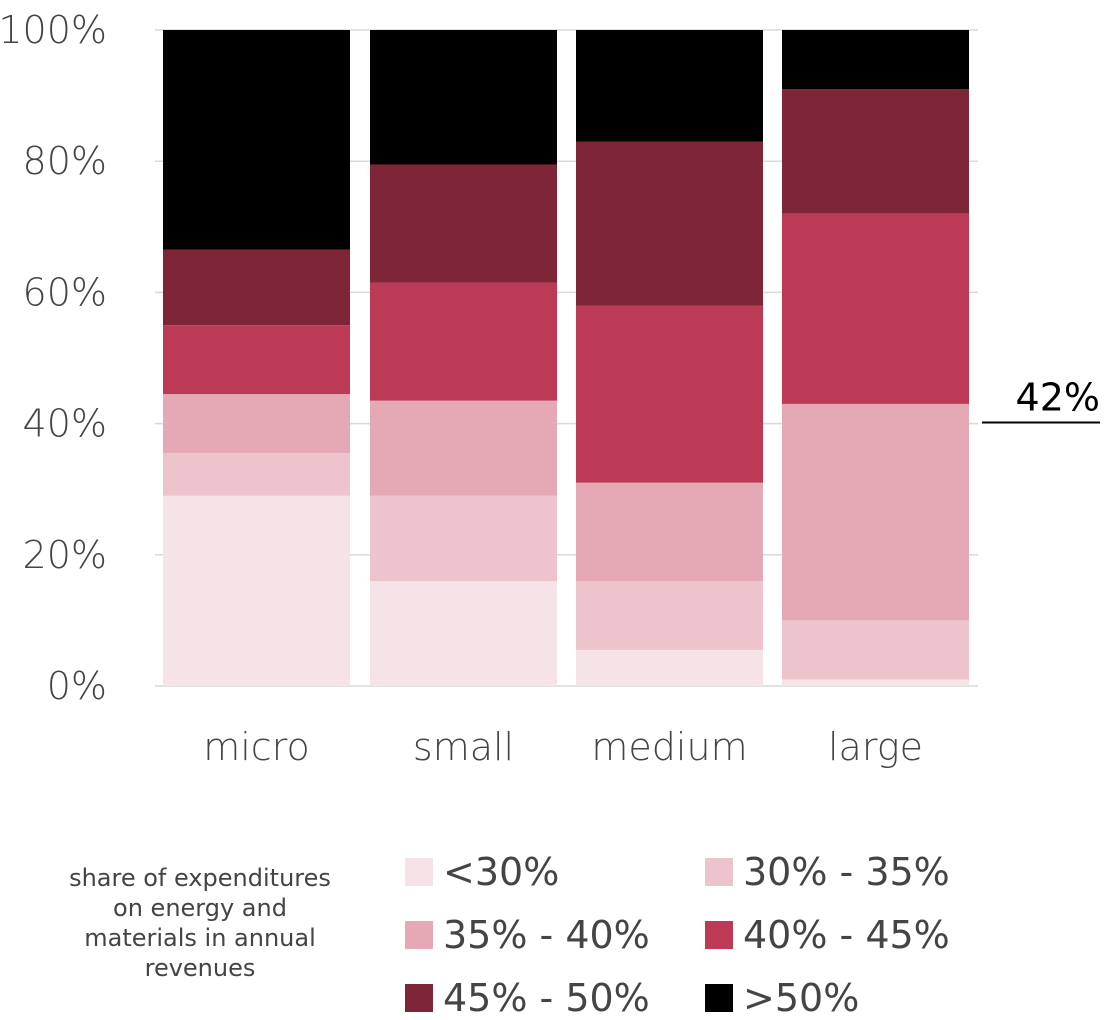 This screenshot has width=1107, height=1020. What do you see at coordinates (669, 747) in the screenshot?
I see `x-tick-label: medium` at bounding box center [669, 747].